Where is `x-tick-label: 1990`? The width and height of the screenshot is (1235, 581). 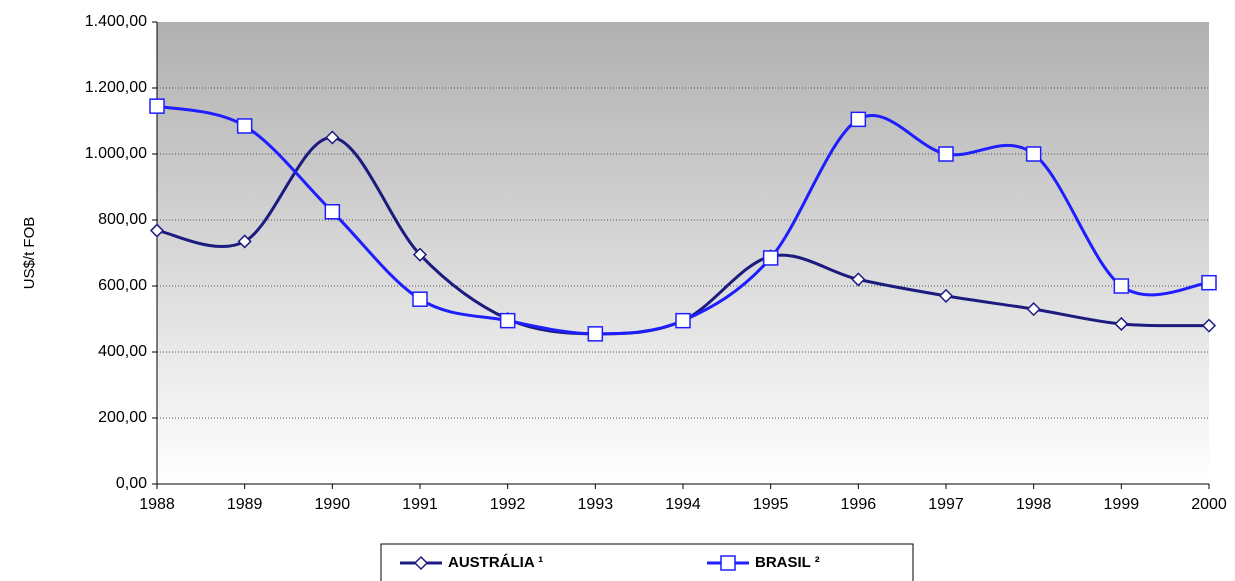
x-tick-label: 1990 is located at coordinates (333, 504).